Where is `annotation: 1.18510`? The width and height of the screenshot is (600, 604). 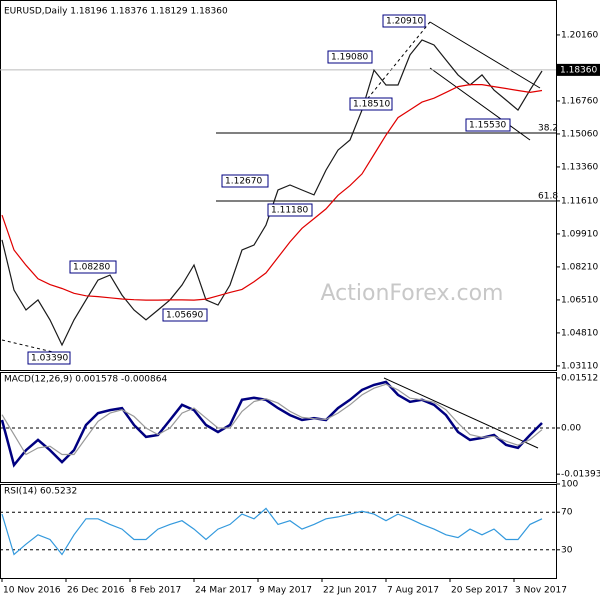
annotation: 1.18510 is located at coordinates (371, 105).